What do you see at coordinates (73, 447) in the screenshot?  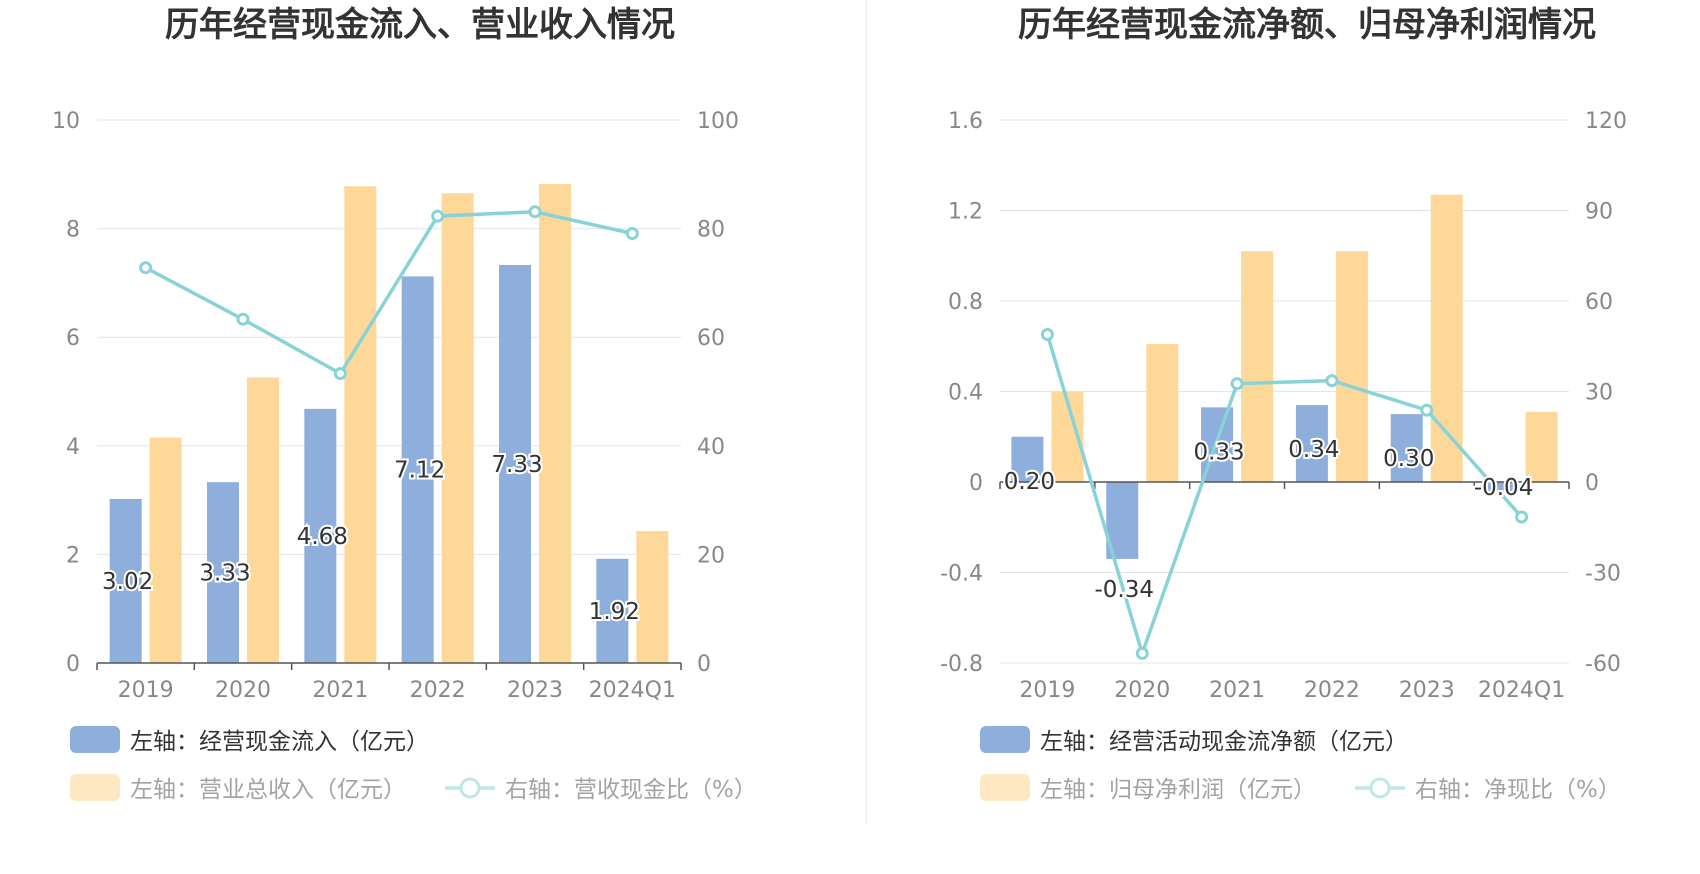 I see `left-axis-tick: 4` at bounding box center [73, 447].